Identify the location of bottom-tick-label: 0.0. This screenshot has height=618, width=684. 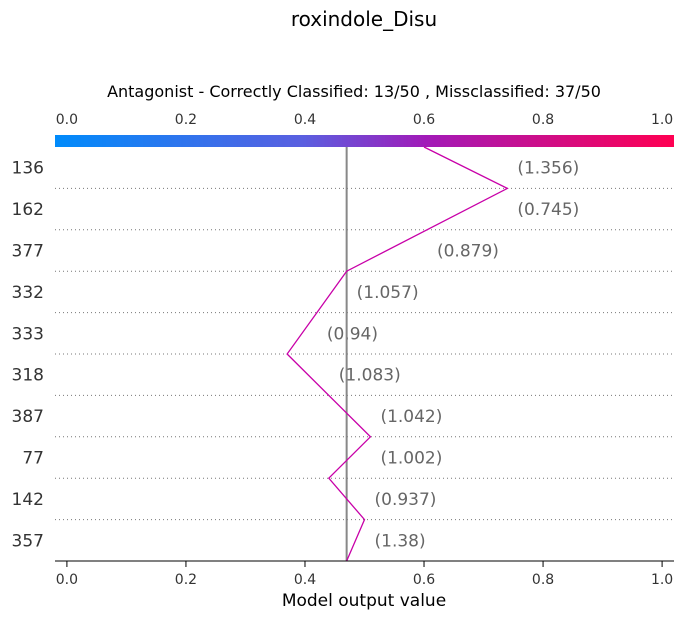
(67, 580).